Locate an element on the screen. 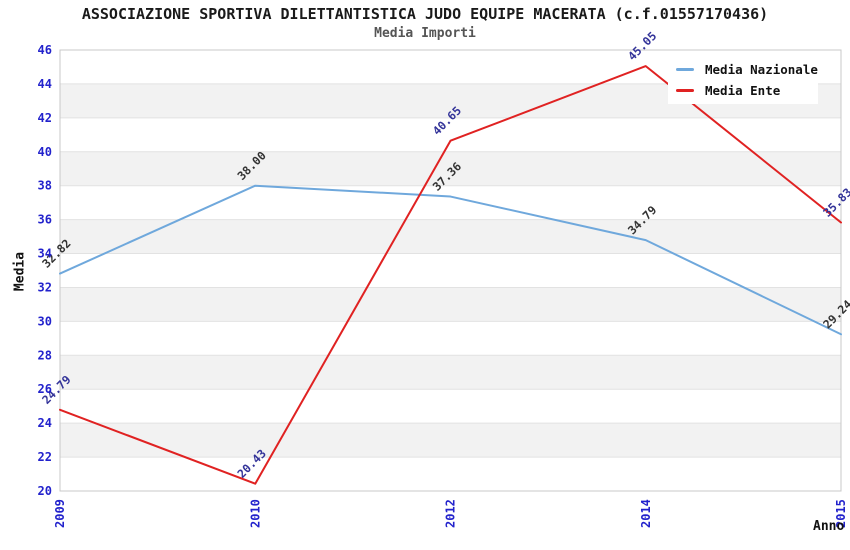  data-label: 45.05 is located at coordinates (642, 46).